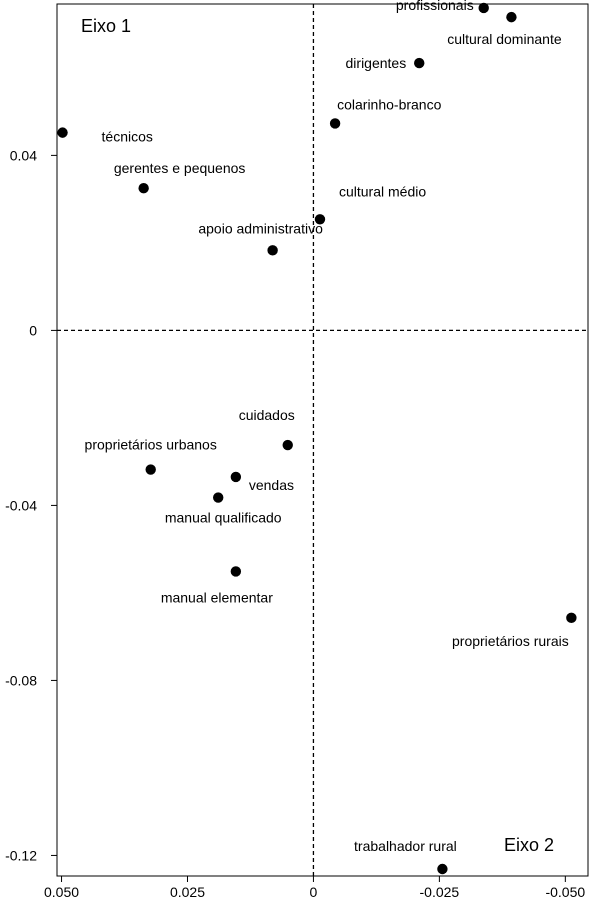 This screenshot has width=597, height=900. I want to click on point-label: dirigentes, so click(376, 63).